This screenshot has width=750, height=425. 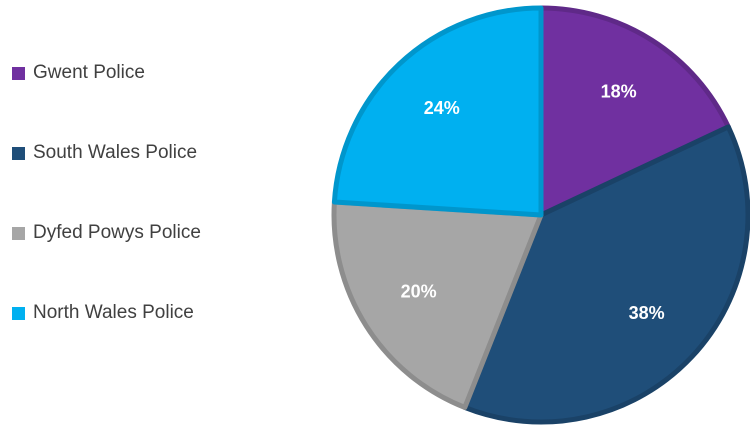 What do you see at coordinates (18, 313) in the screenshot?
I see `legend-swatch-north-wales` at bounding box center [18, 313].